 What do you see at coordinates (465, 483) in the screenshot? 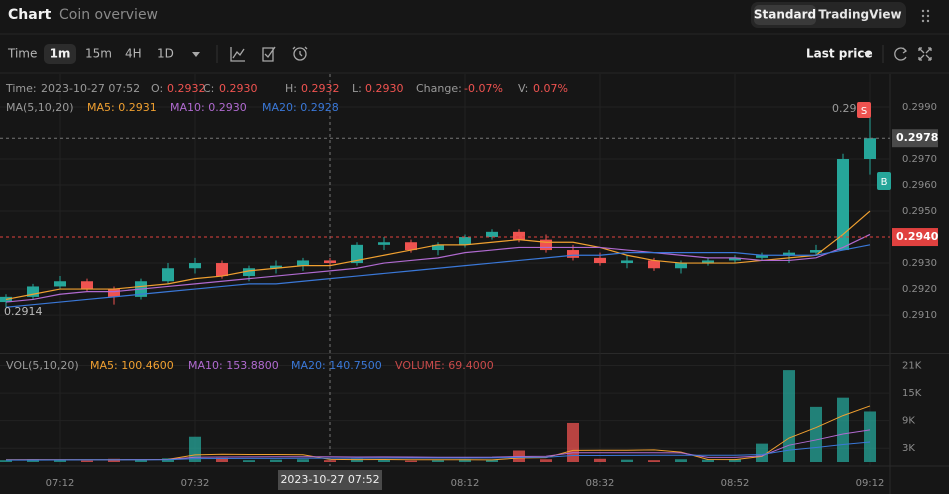
I see `x-tick-label: 08:12` at bounding box center [465, 483].